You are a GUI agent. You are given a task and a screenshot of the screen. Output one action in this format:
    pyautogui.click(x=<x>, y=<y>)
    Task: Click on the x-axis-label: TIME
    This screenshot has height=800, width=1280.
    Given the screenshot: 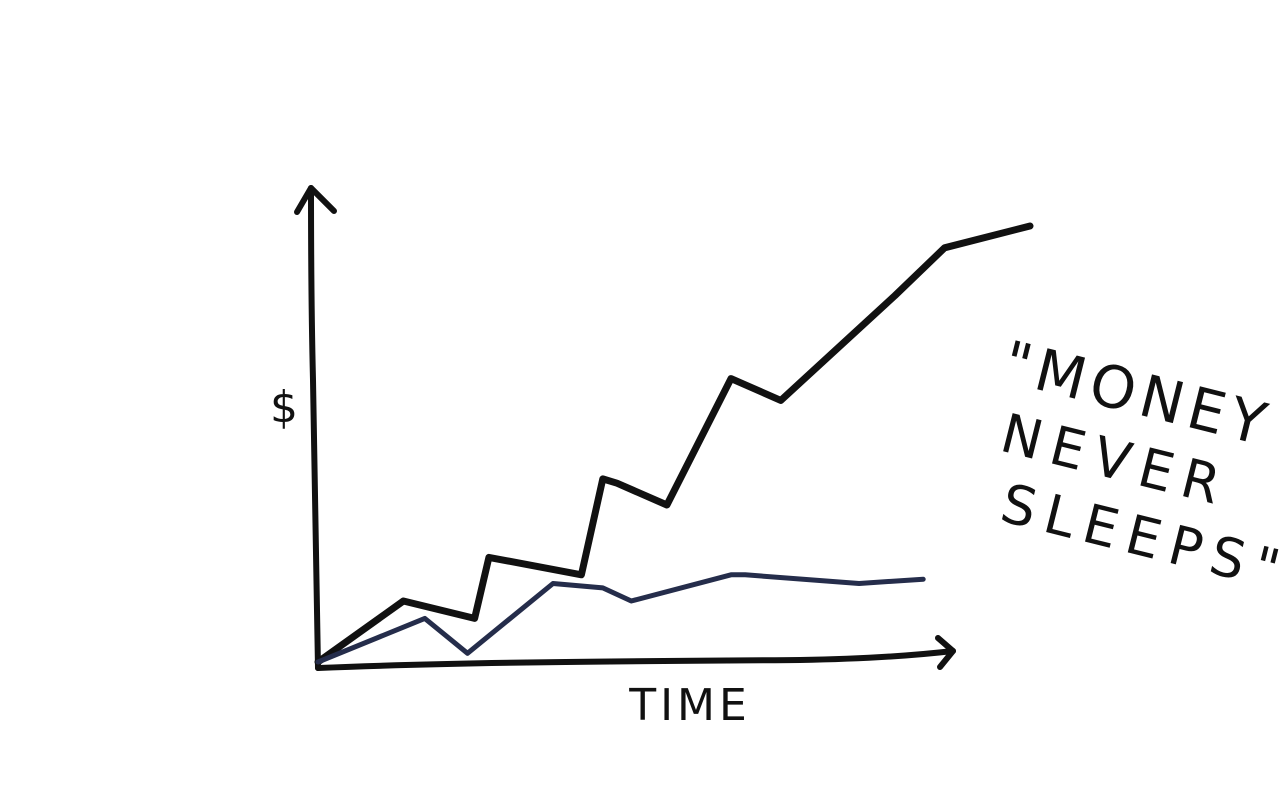 What is the action you would take?
    pyautogui.click(x=689, y=705)
    